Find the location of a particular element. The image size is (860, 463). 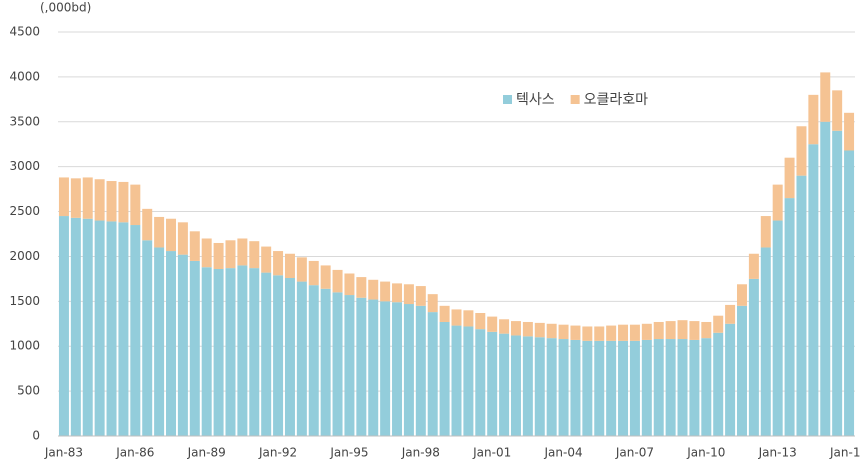

legend-swatch is located at coordinates (507, 99).